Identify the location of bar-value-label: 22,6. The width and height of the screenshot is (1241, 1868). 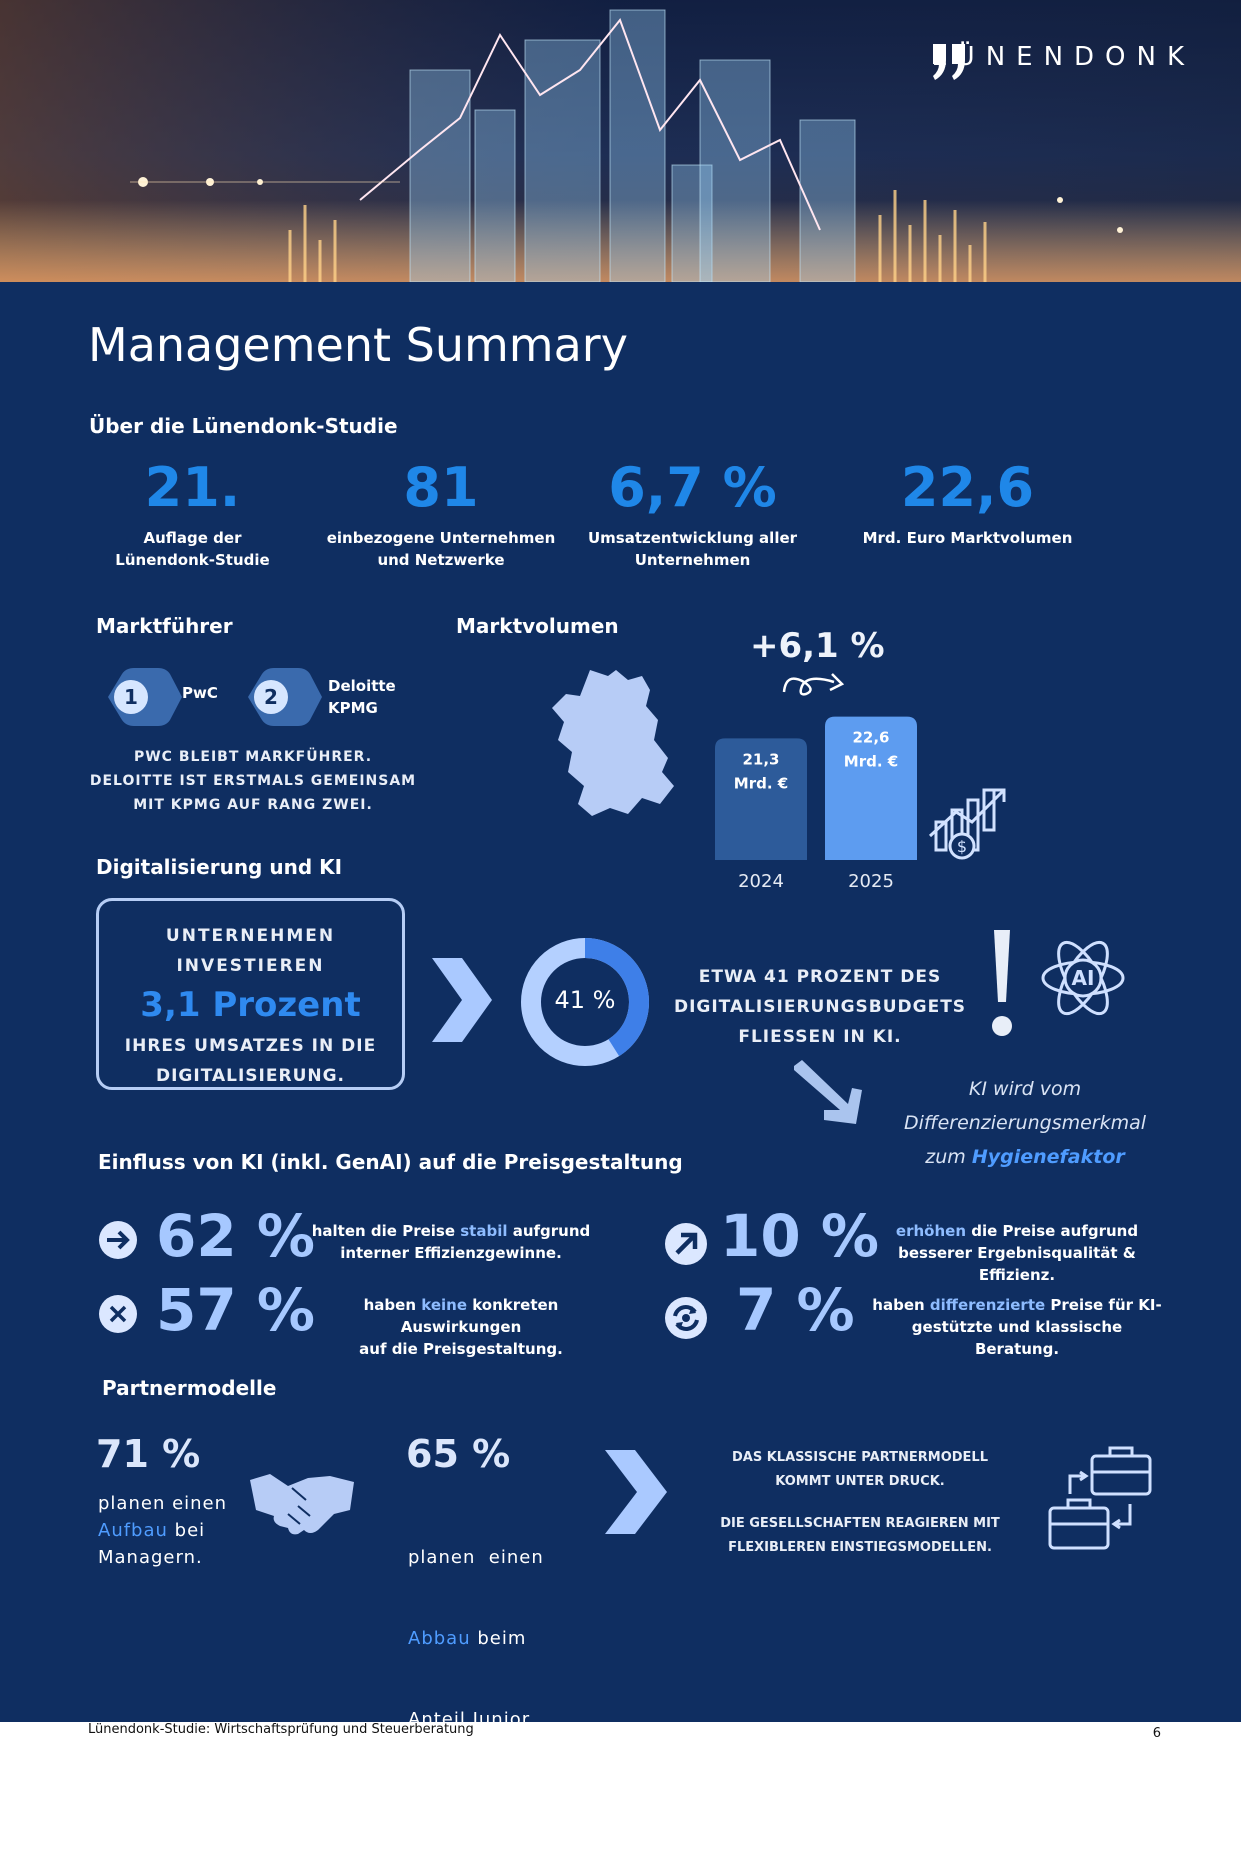
(870, 738).